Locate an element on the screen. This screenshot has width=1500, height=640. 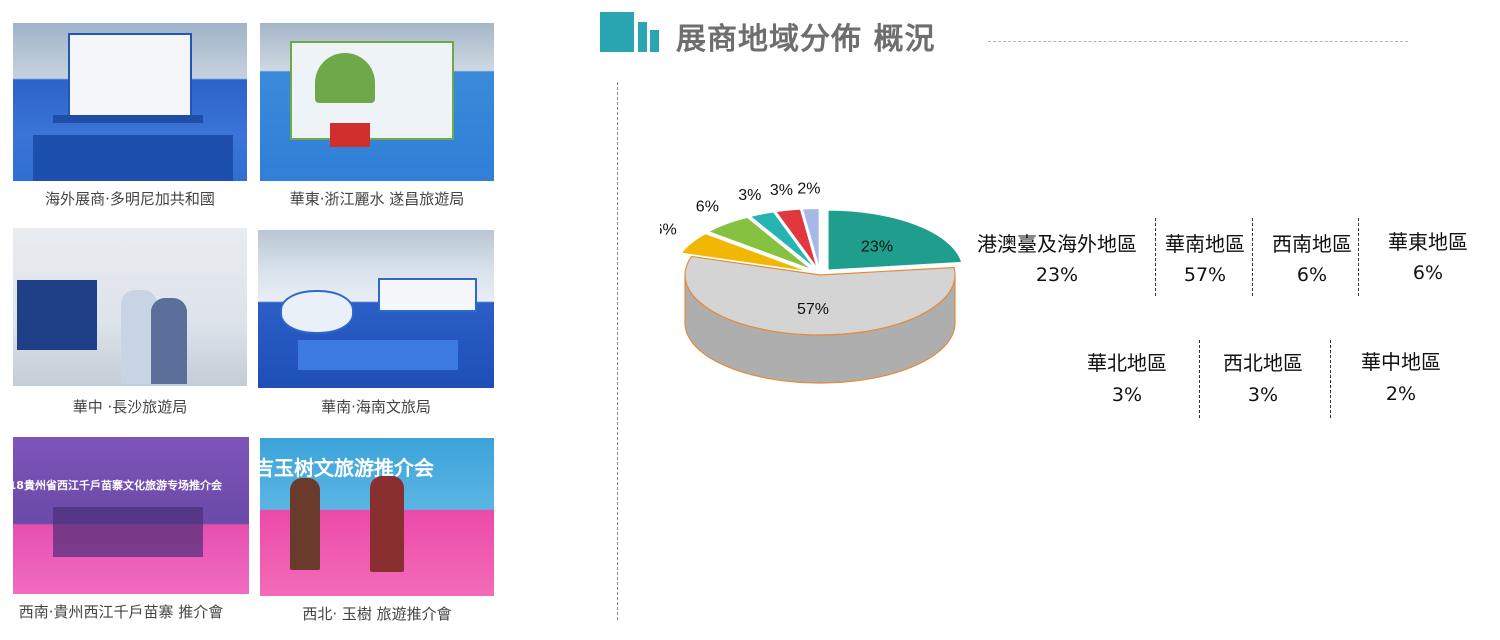
legend-region-percent: 23% is located at coordinates (1057, 275).